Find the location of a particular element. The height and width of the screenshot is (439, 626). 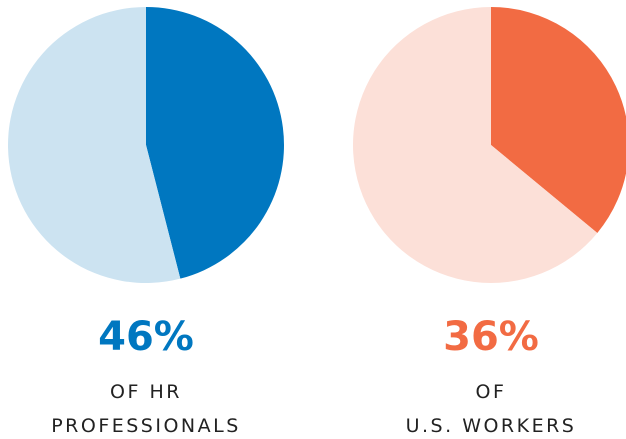

caption: U.S. WORKERS is located at coordinates (491, 426).